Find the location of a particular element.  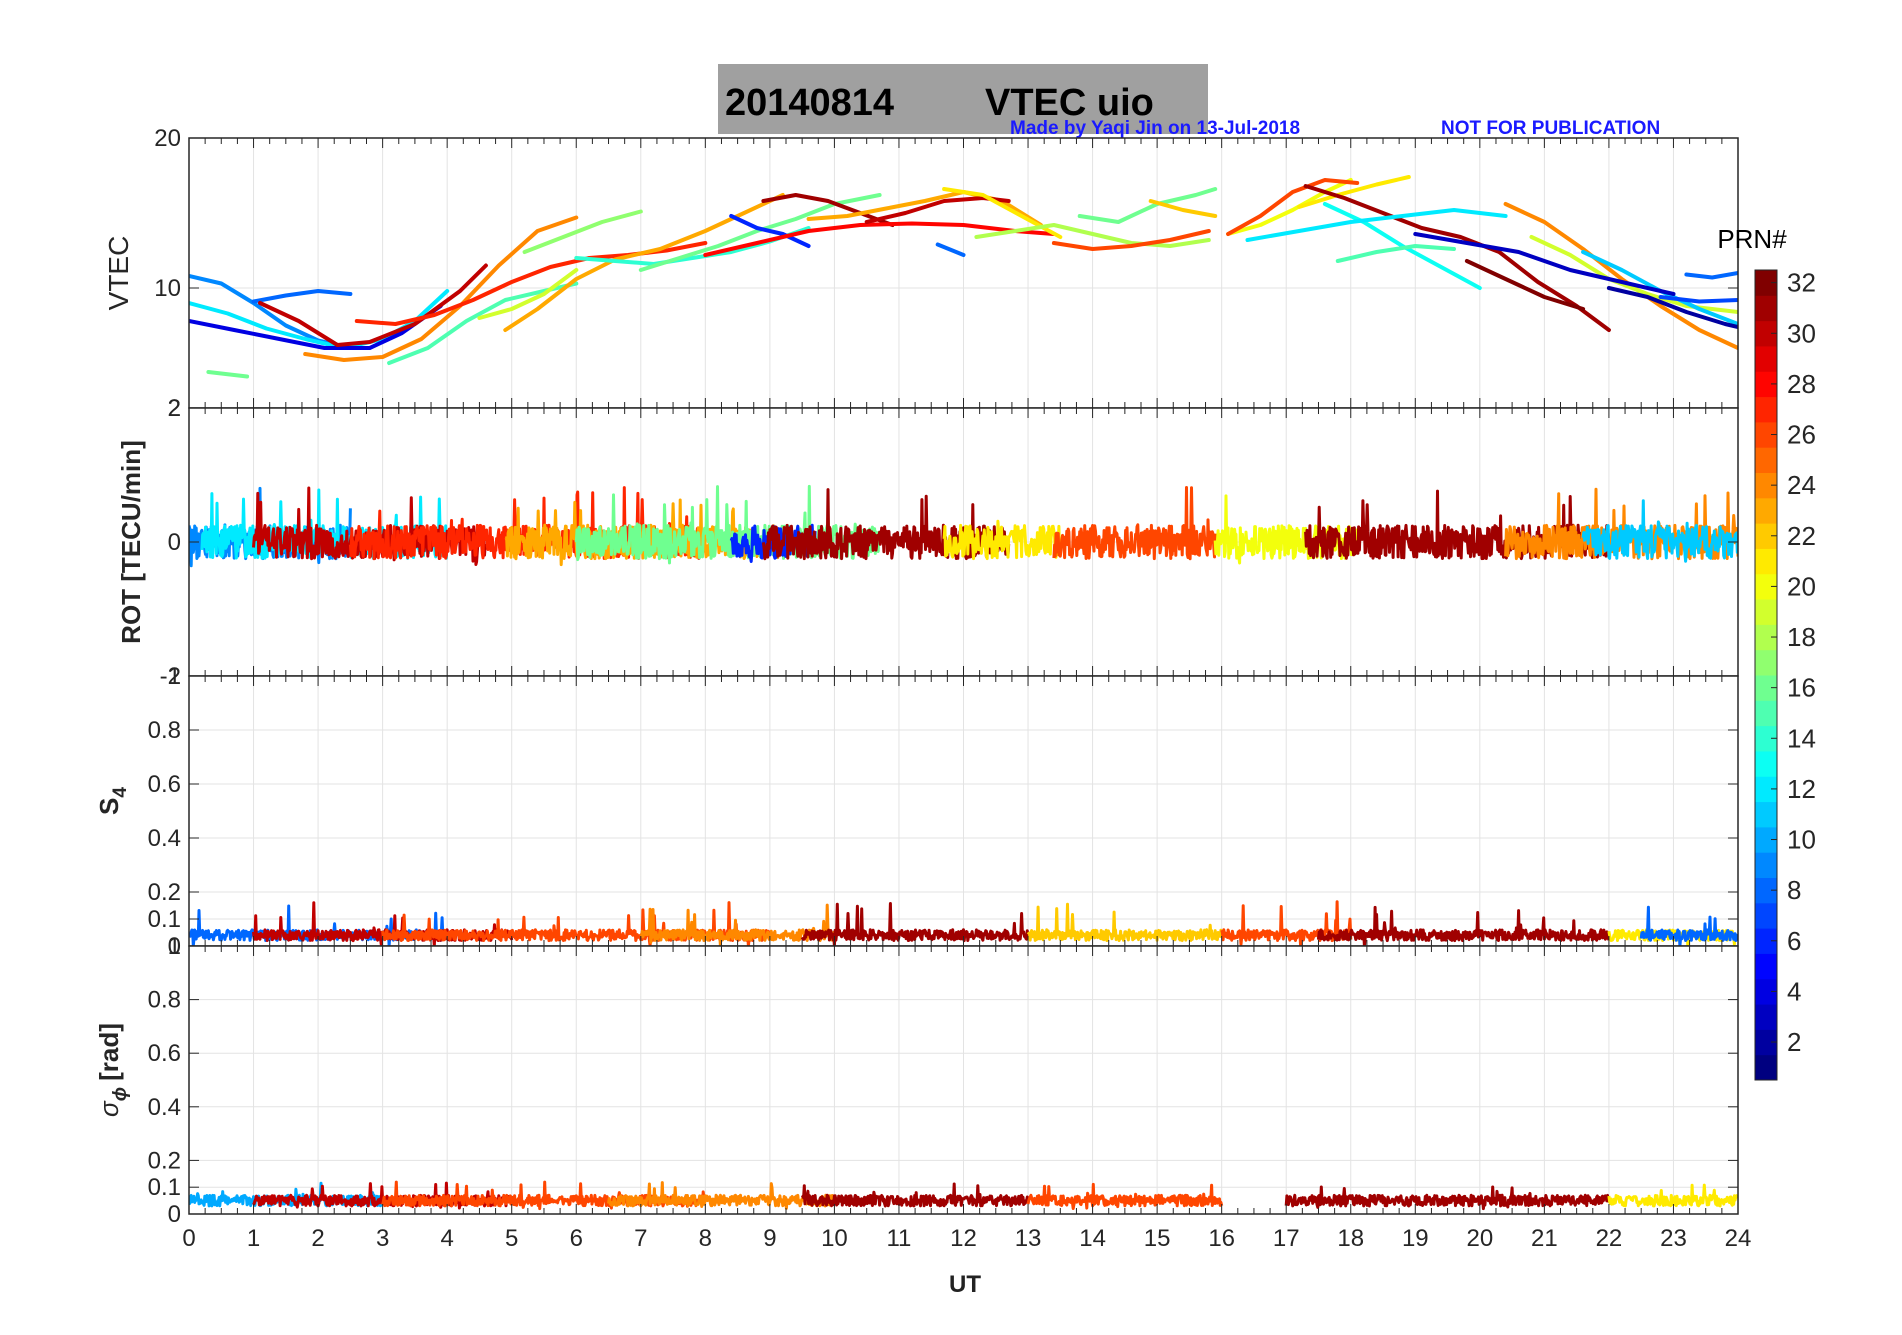

y-tick-label: 2 is located at coordinates (174, 408).